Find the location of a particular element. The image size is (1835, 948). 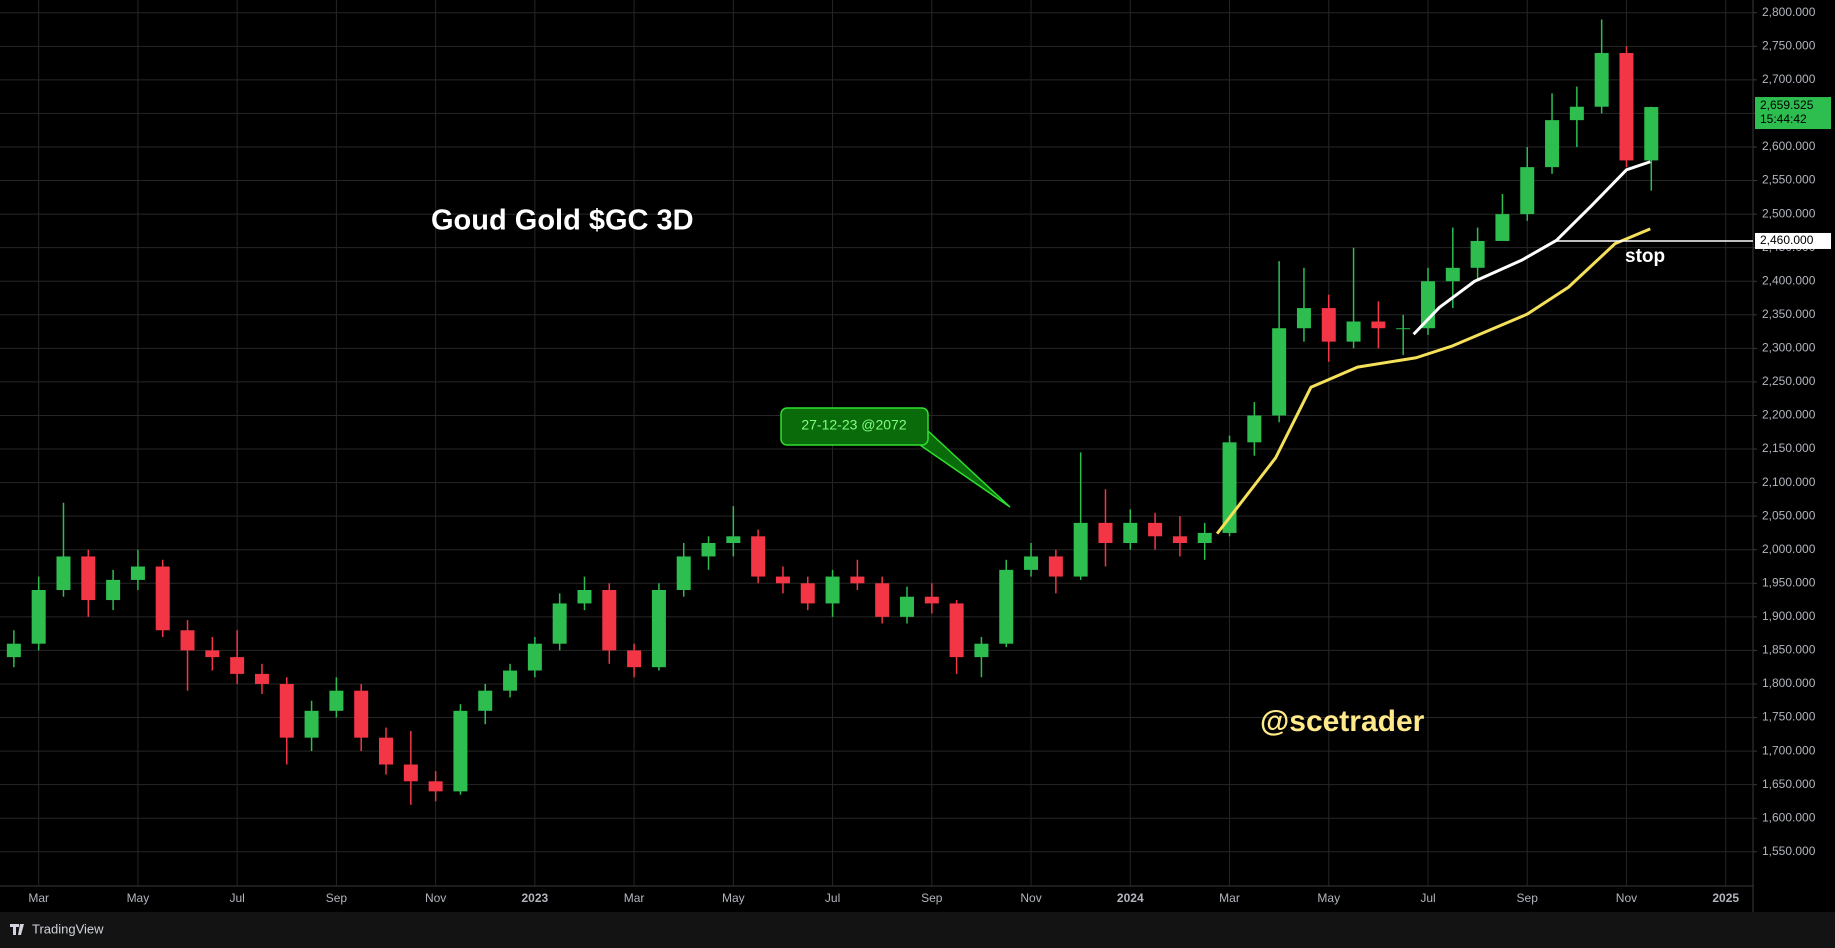

y-tick-label: 1,700.000 is located at coordinates (1789, 750).